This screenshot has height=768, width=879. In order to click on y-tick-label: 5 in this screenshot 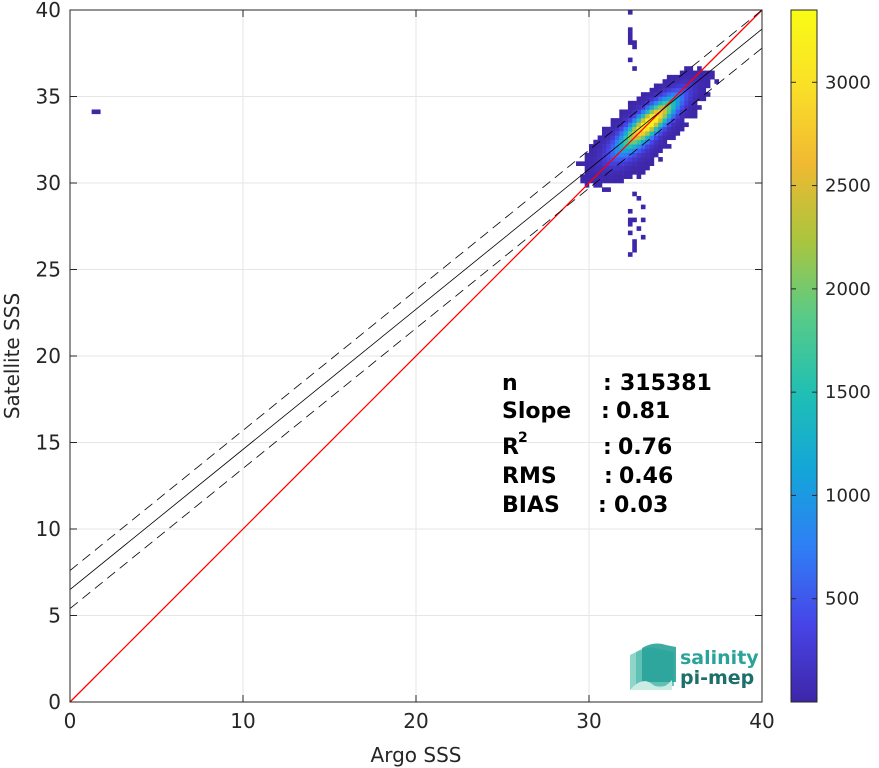, I will do `click(54, 616)`.